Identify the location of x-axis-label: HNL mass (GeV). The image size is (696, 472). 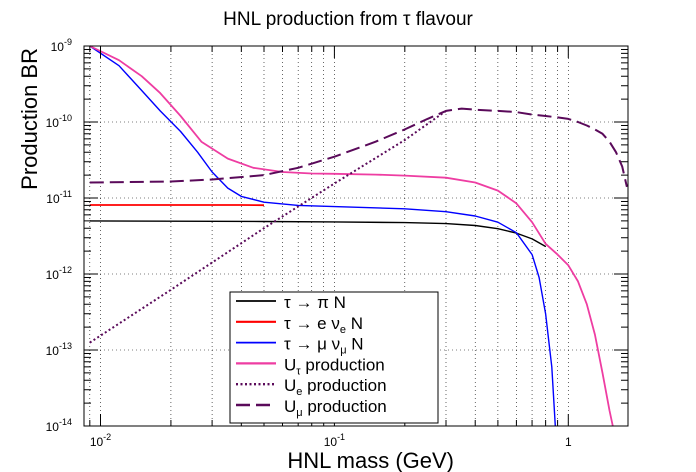
(370, 460).